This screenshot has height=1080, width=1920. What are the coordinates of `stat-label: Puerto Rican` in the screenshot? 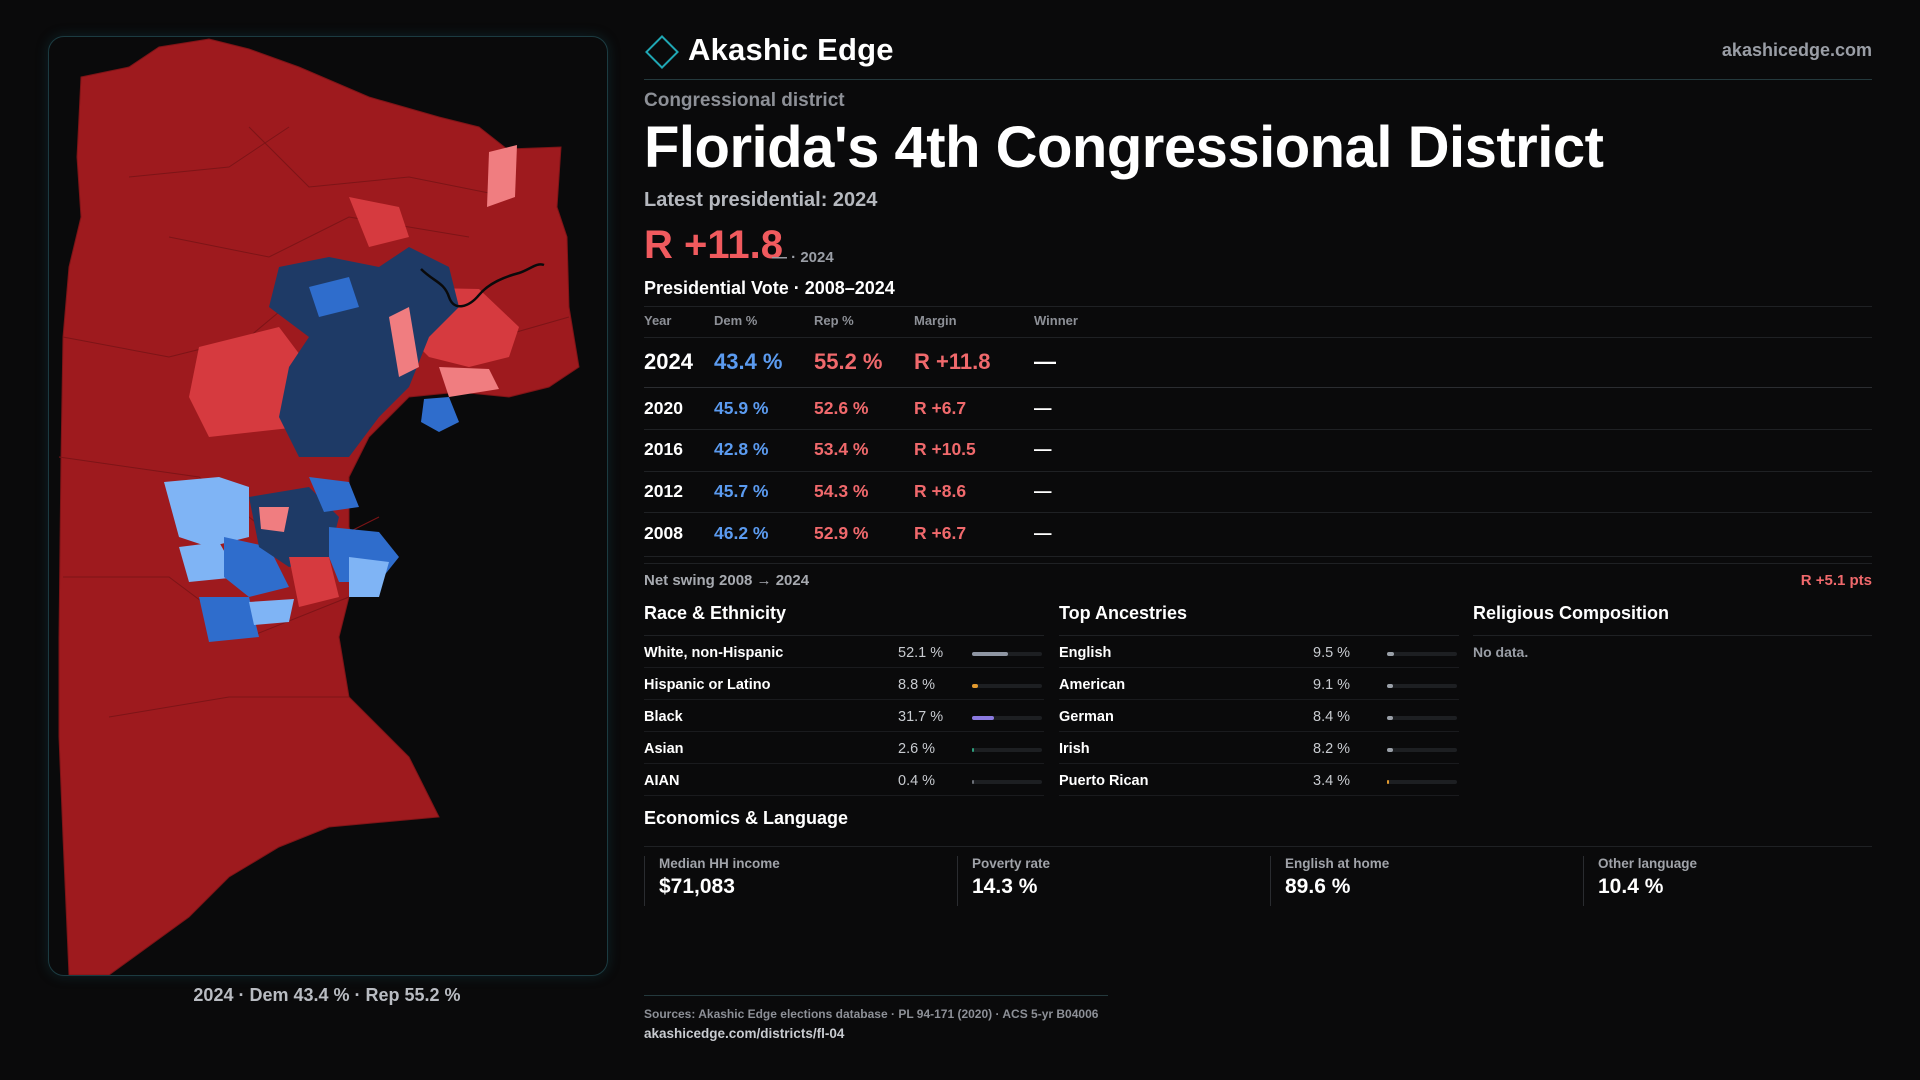 It's located at (1104, 781).